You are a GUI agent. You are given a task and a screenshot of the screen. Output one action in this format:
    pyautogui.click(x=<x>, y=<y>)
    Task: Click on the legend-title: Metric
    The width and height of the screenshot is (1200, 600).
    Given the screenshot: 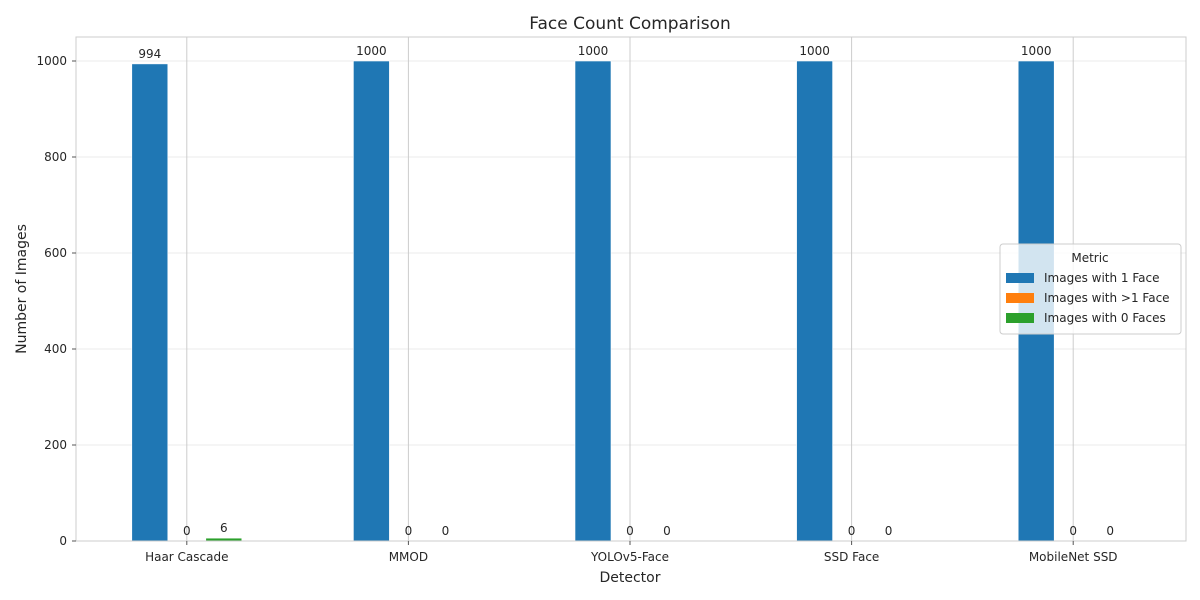 What is the action you would take?
    pyautogui.click(x=1089, y=258)
    